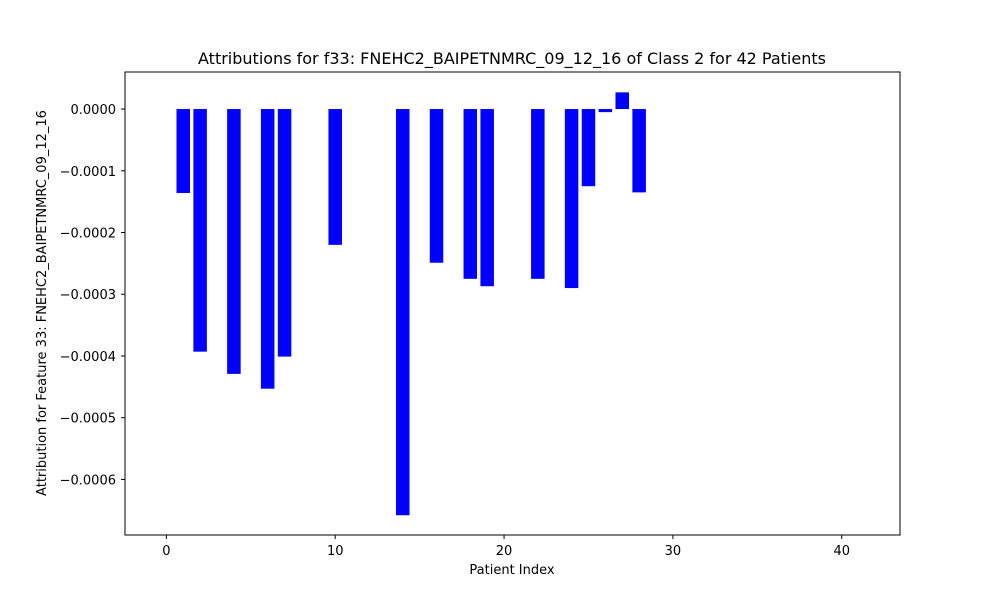 This screenshot has width=1000, height=600. What do you see at coordinates (166, 551) in the screenshot?
I see `x-tick-label: 0` at bounding box center [166, 551].